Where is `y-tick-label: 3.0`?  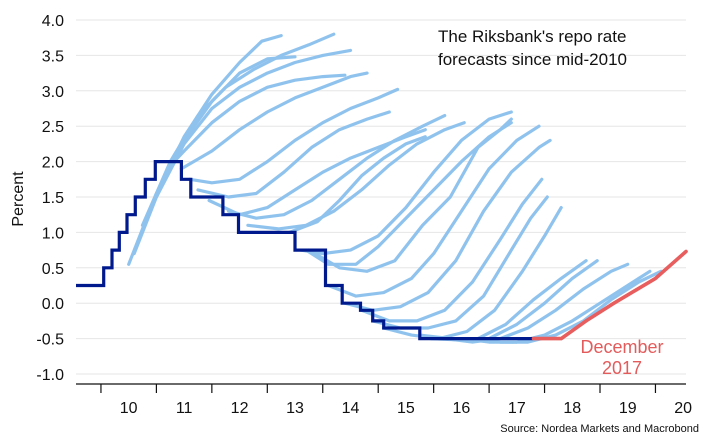
y-tick-label: 3.0 is located at coordinates (53, 92).